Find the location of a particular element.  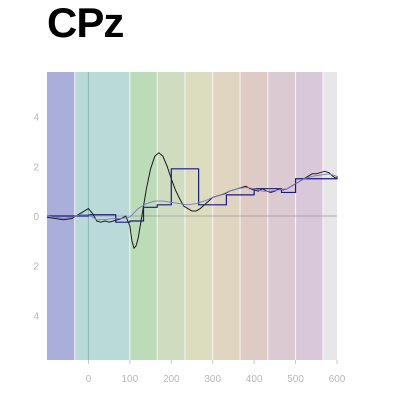

x-tick-label-5: 500 is located at coordinates (295, 379).